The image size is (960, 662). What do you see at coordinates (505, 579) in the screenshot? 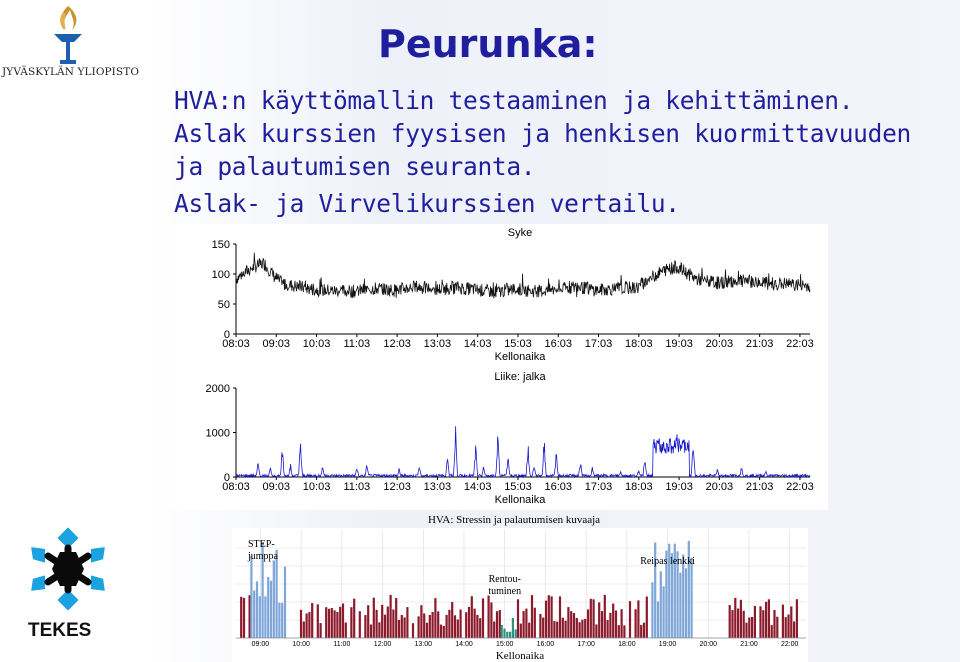
I see `annotation: Rentou-` at bounding box center [505, 579].